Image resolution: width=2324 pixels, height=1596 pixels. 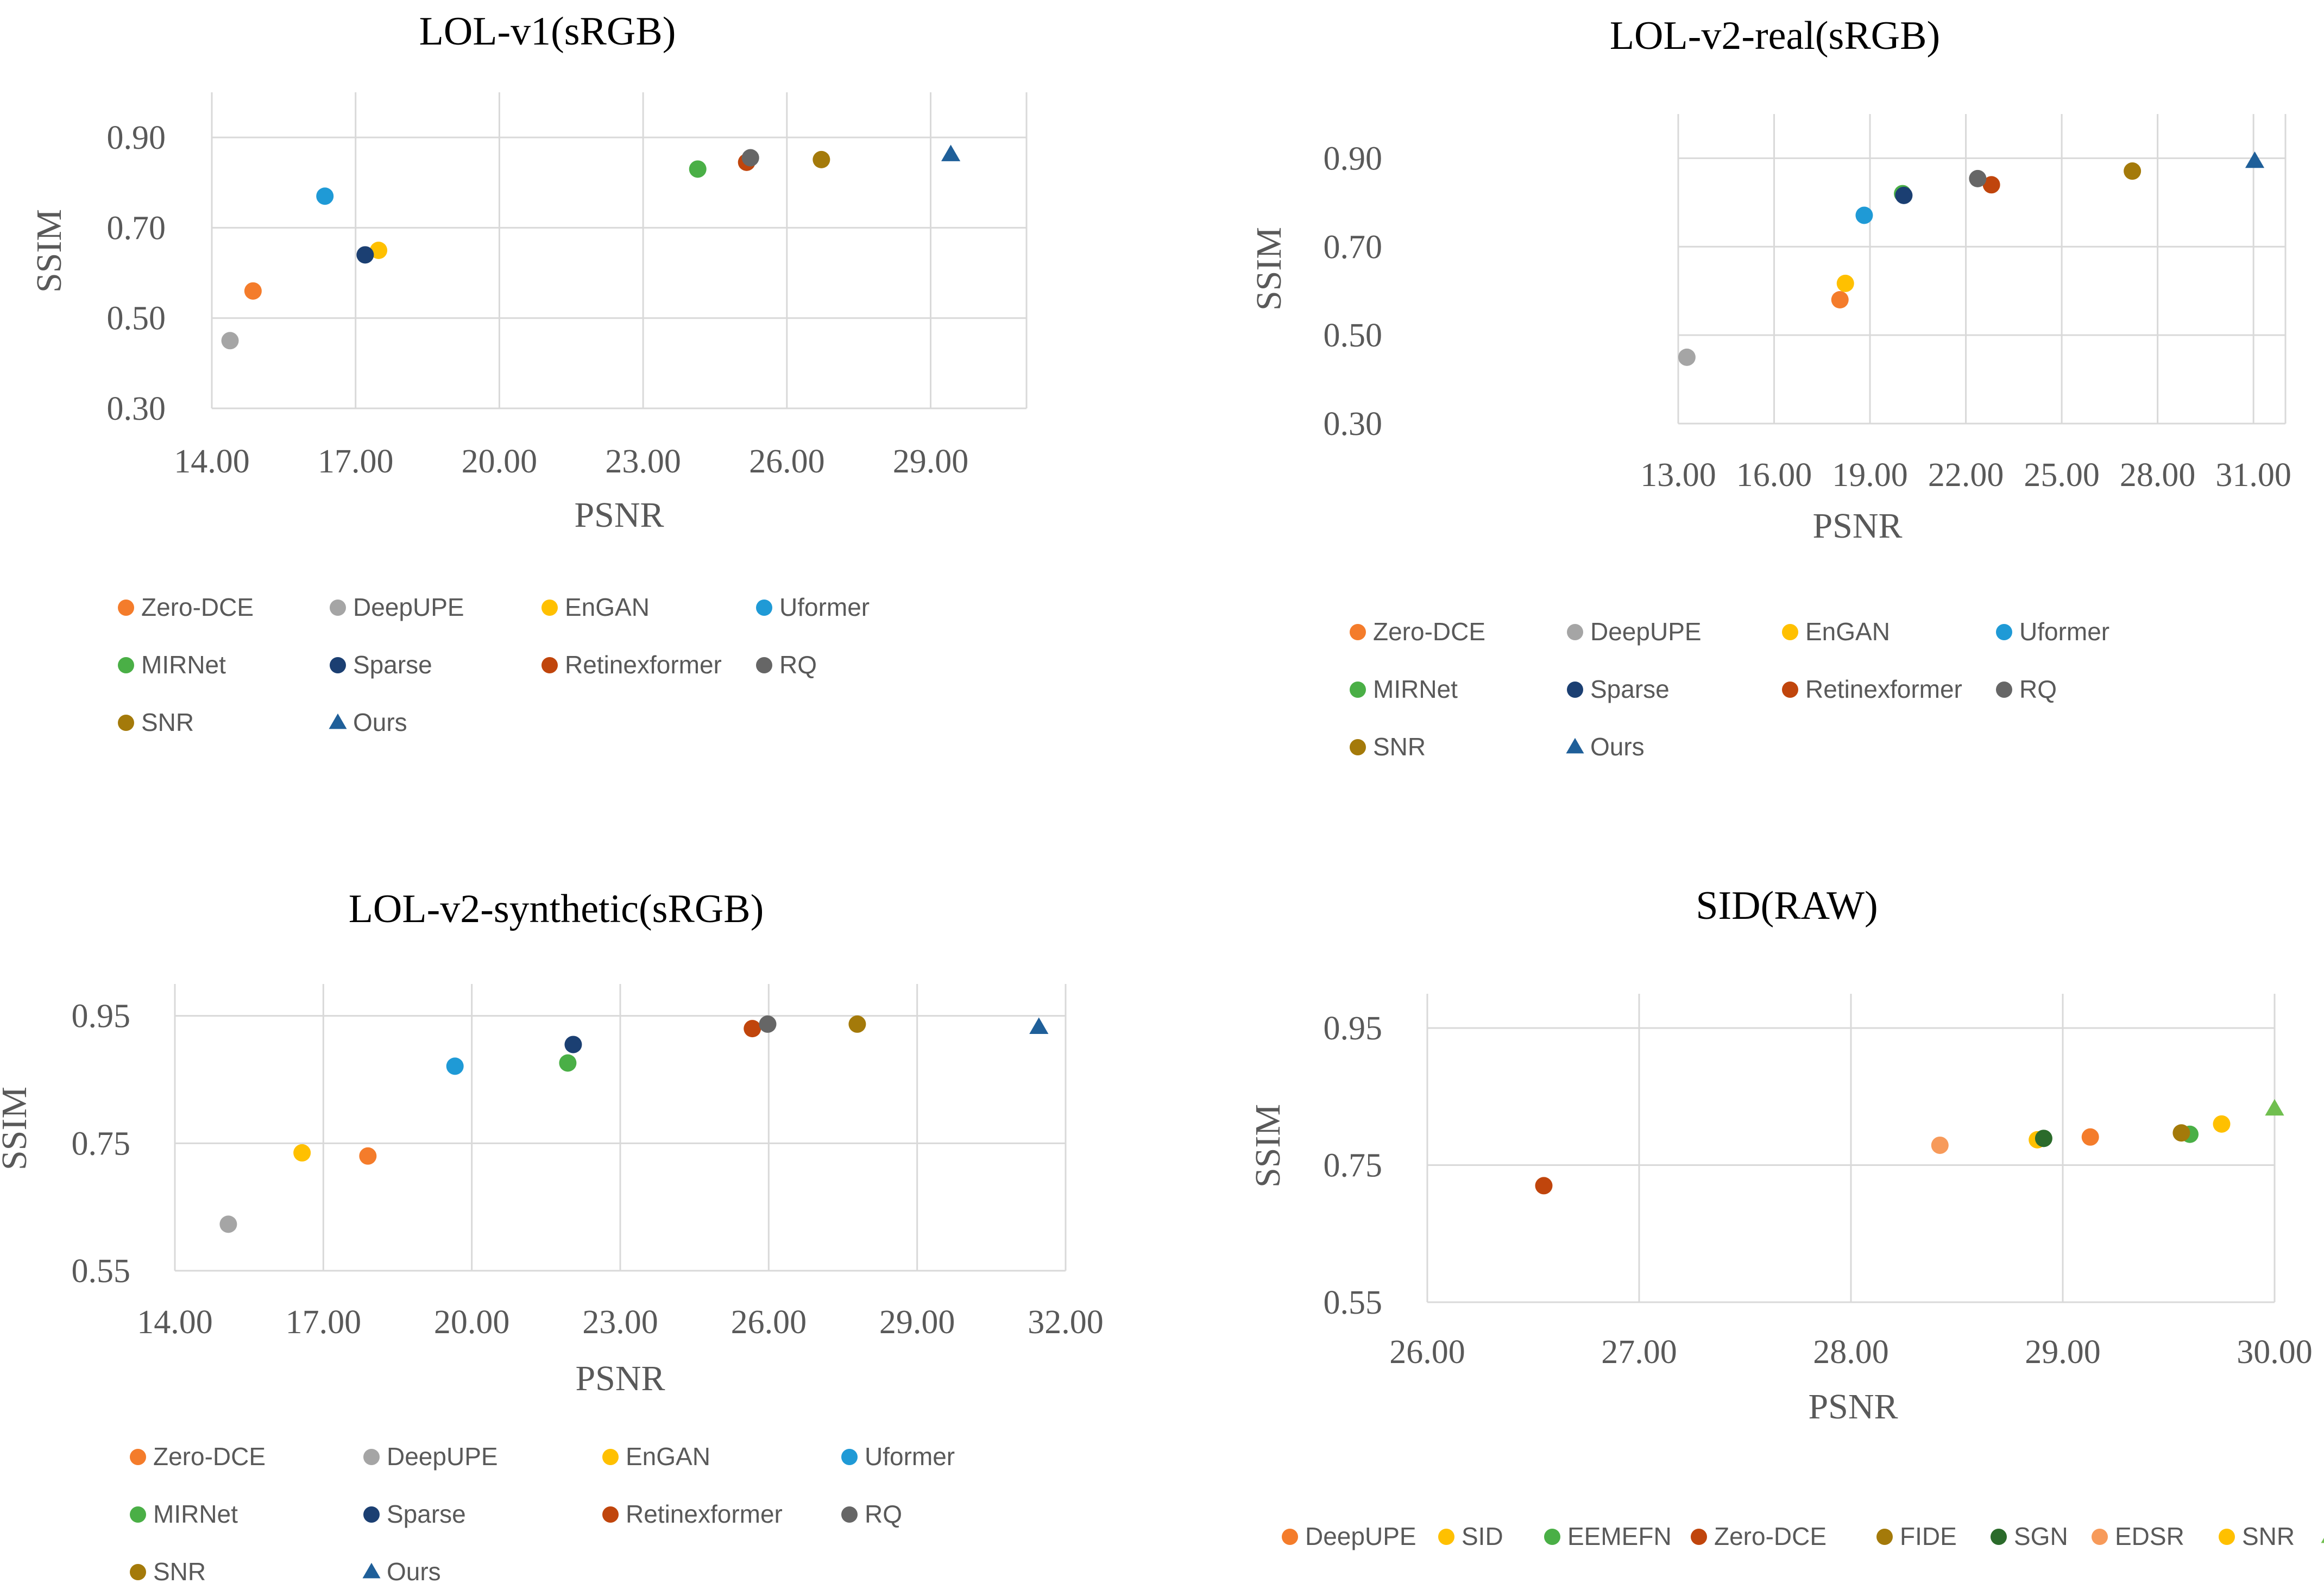 I want to click on x-tick-label: 28.00, so click(x=1851, y=1352).